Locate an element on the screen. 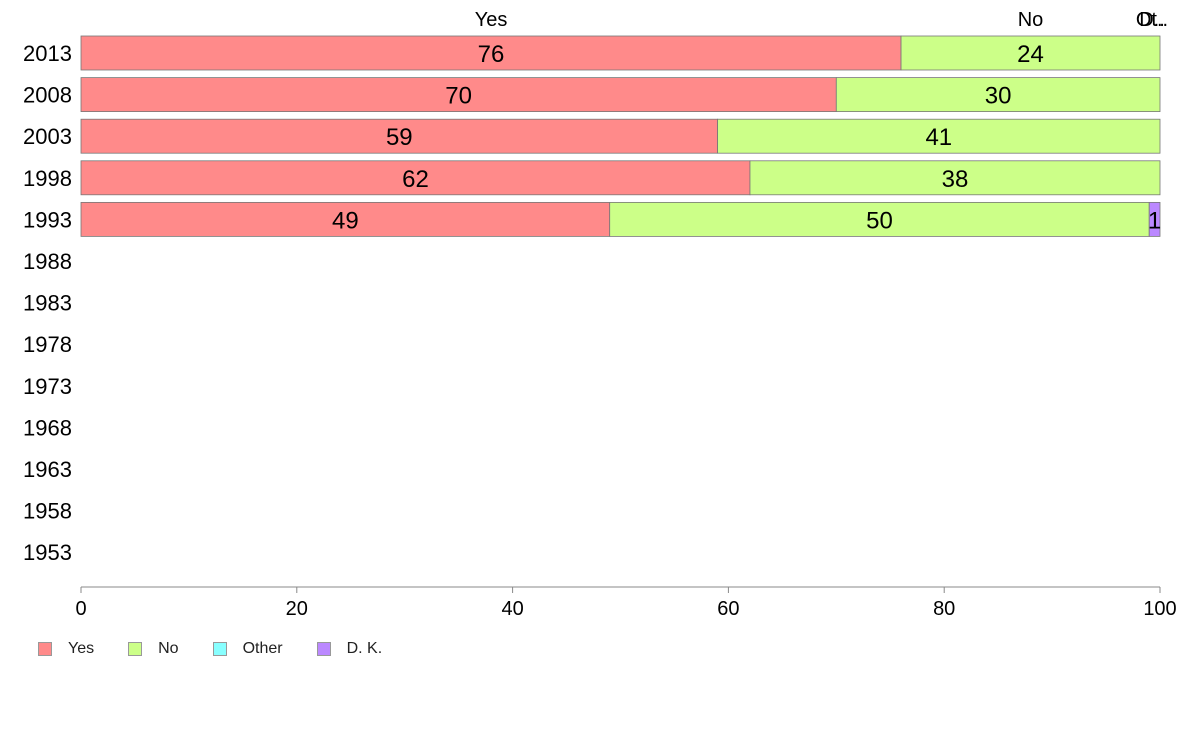 The height and width of the screenshot is (736, 1188). x-tick-label: 80 is located at coordinates (944, 609).